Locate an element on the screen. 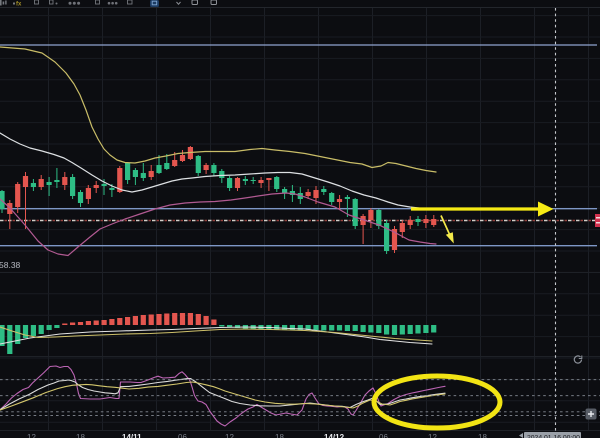 Image resolution: width=600 pixels, height=438 pixels. svg-text: 14/12 is located at coordinates (334, 435).